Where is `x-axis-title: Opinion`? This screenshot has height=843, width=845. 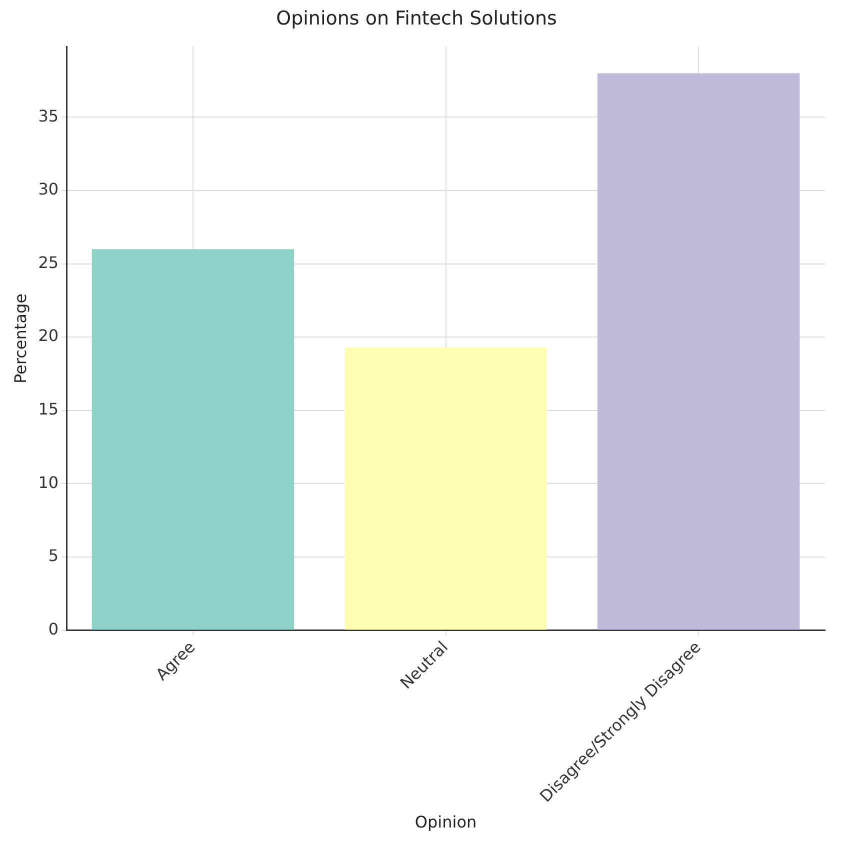 x-axis-title: Opinion is located at coordinates (445, 822).